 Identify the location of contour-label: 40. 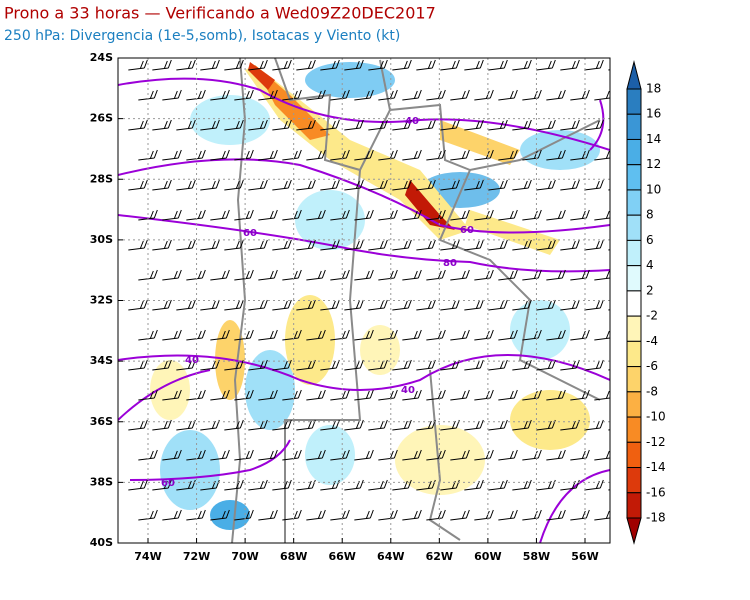
(192, 360).